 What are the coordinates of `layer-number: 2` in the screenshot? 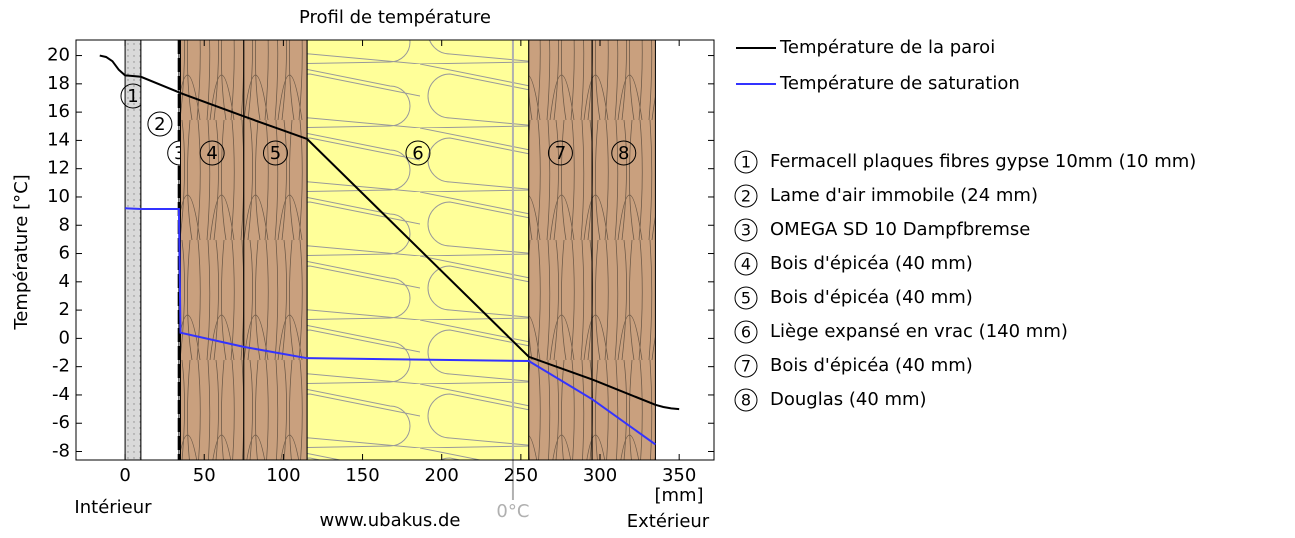 It's located at (159, 124).